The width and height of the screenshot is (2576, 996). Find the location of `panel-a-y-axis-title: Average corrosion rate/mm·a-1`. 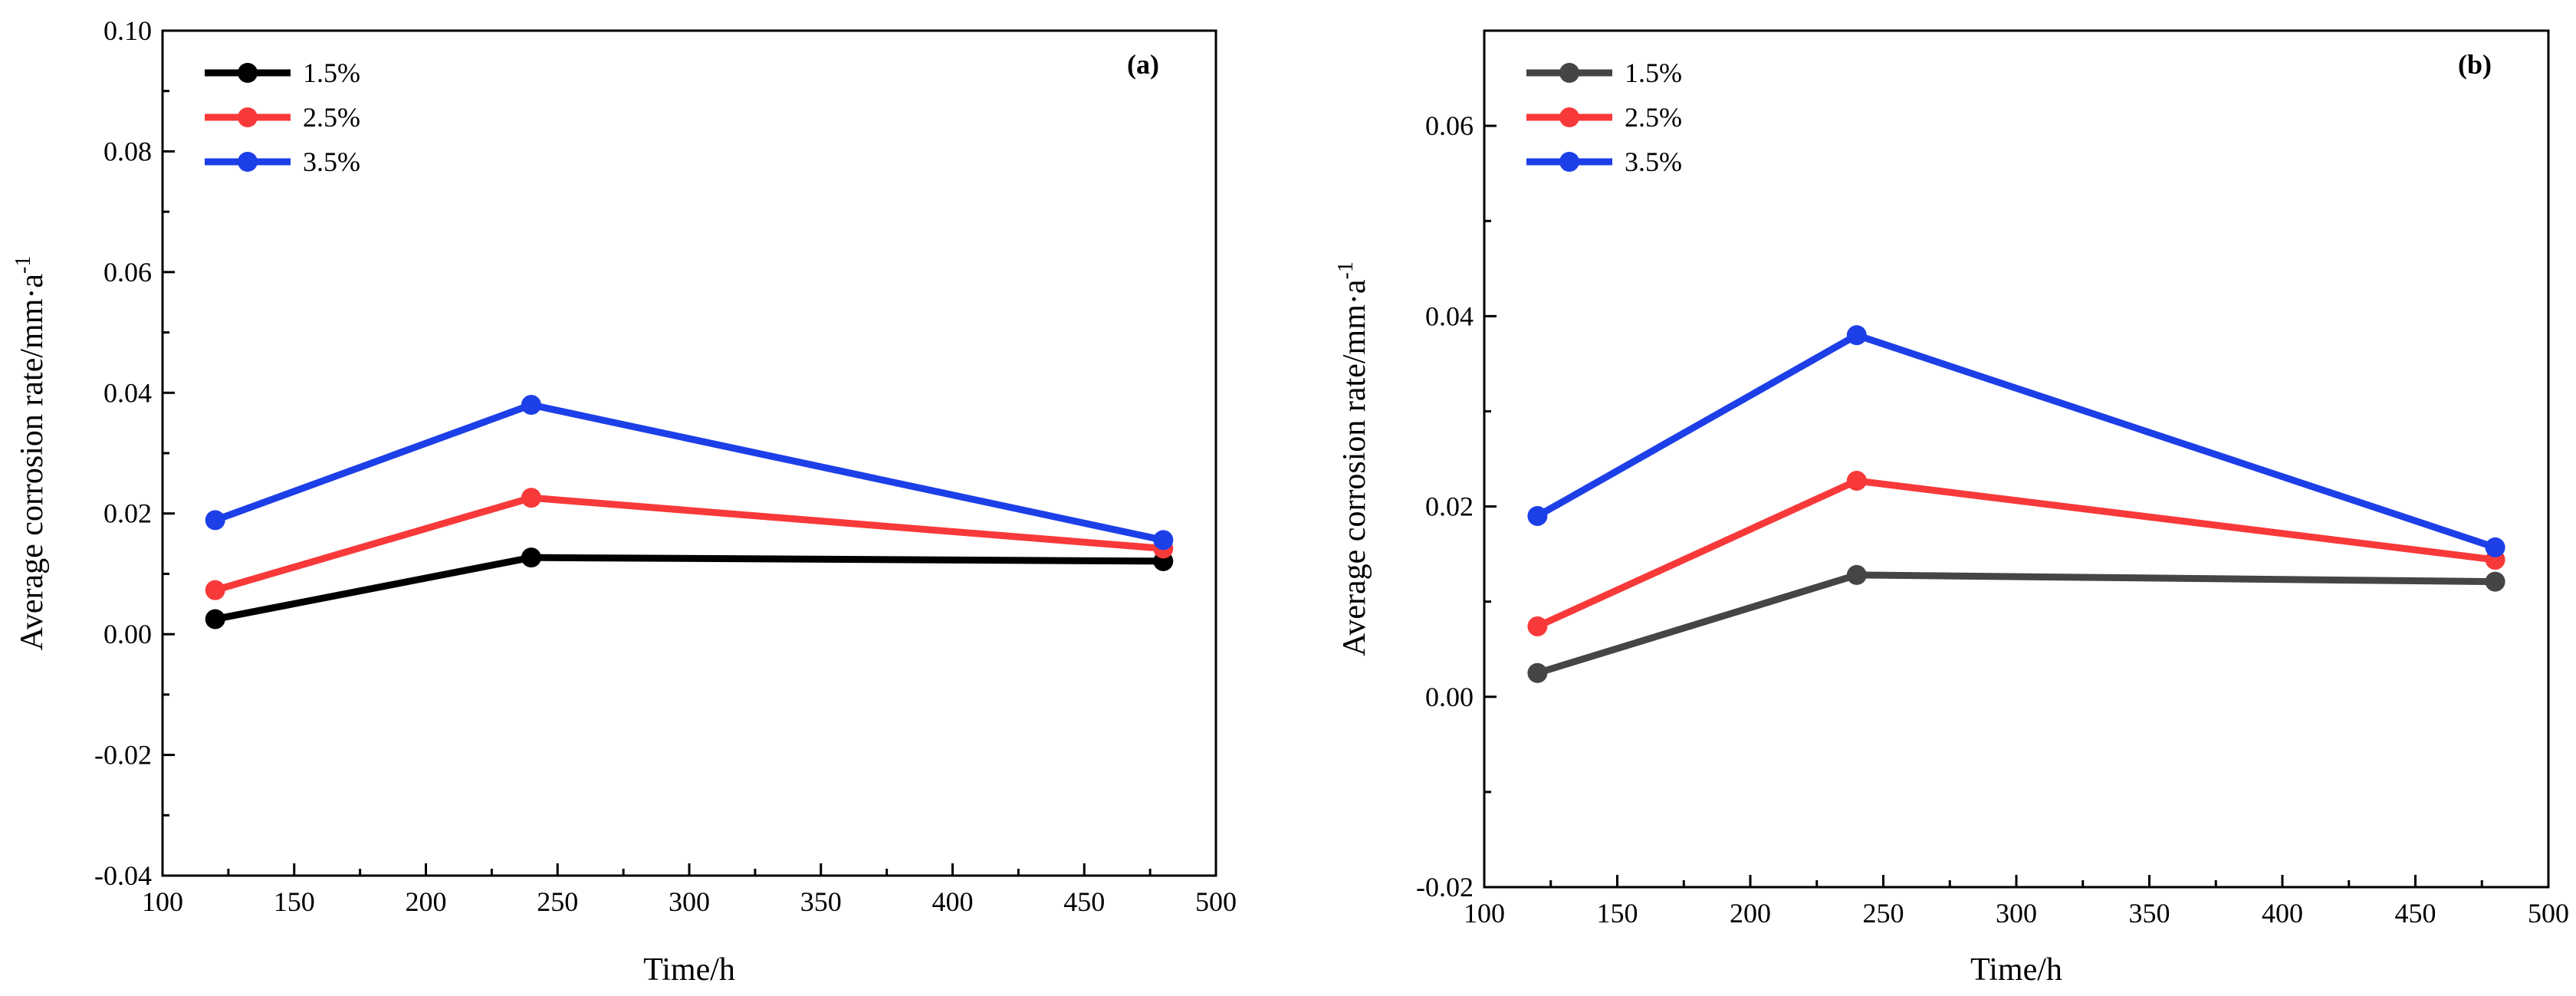

panel-a-y-axis-title: Average corrosion rate/mm·a-1 is located at coordinates (31, 453).